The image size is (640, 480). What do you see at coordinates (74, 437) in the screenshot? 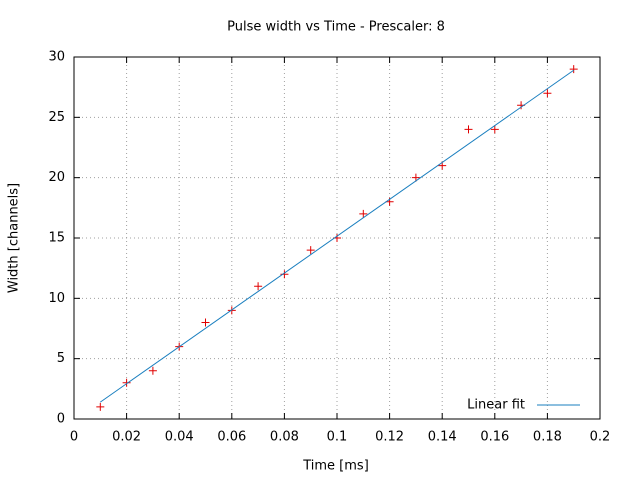
I see `x-tick-label: 0` at bounding box center [74, 437].